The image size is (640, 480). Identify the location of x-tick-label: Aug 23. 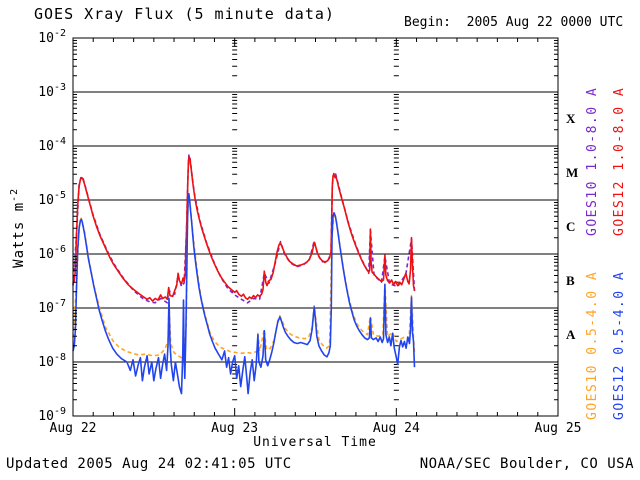
(234, 428).